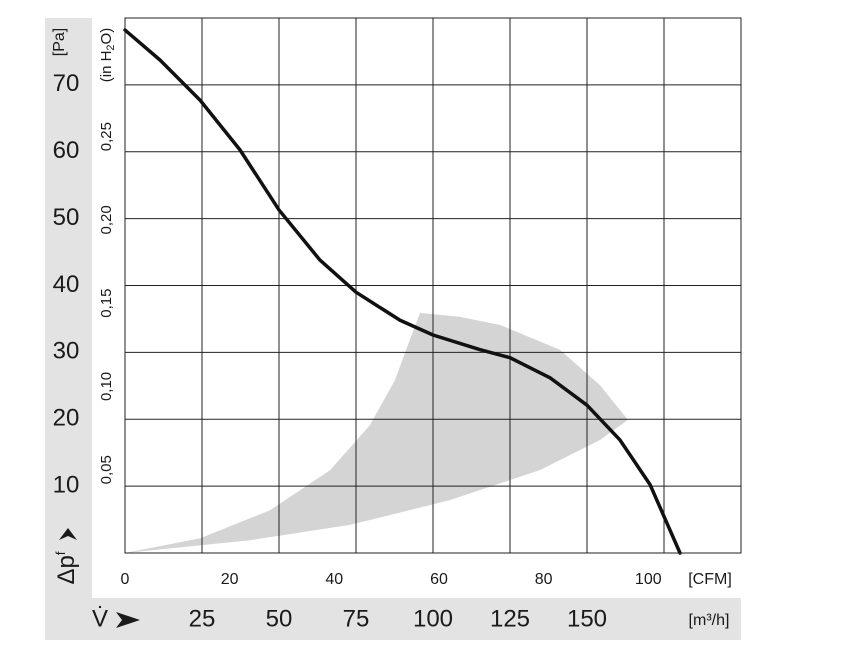  What do you see at coordinates (125, 579) in the screenshot?
I see `x2-tick-label: 0` at bounding box center [125, 579].